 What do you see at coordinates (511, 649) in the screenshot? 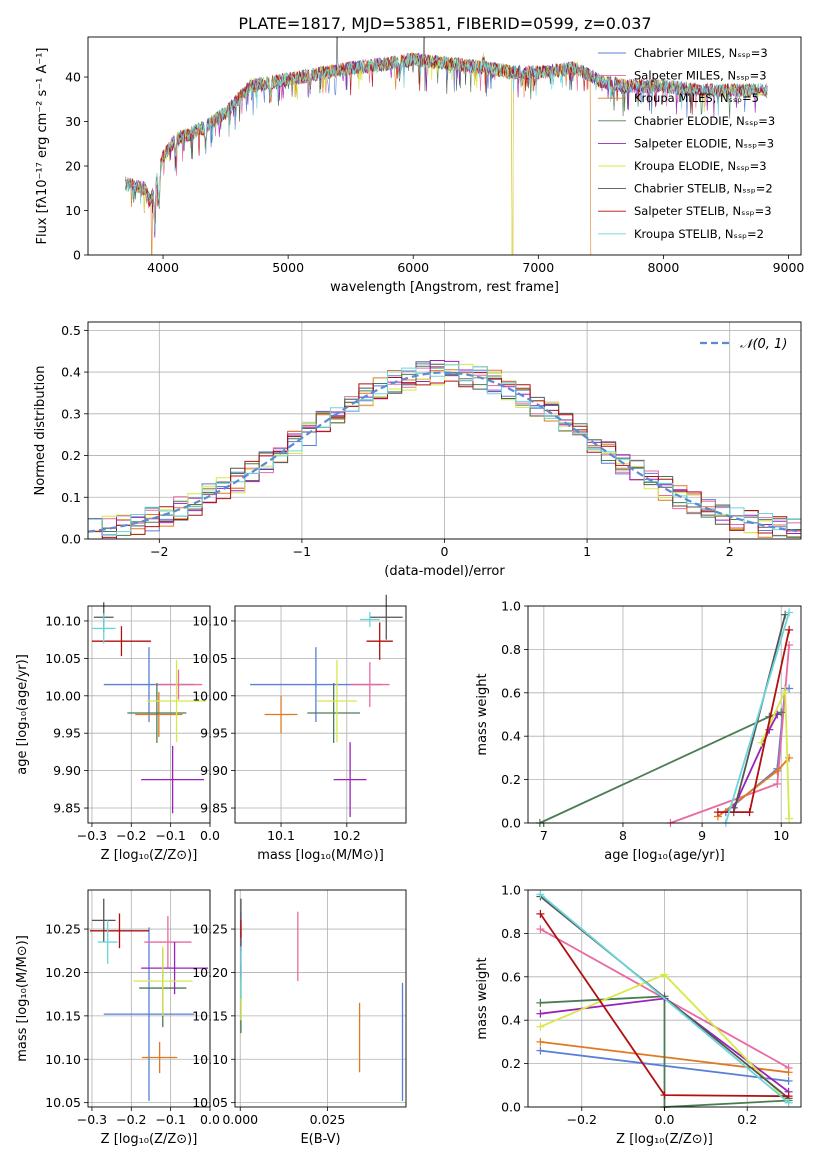
I see `y-tick-label: 0.8` at bounding box center [511, 649].